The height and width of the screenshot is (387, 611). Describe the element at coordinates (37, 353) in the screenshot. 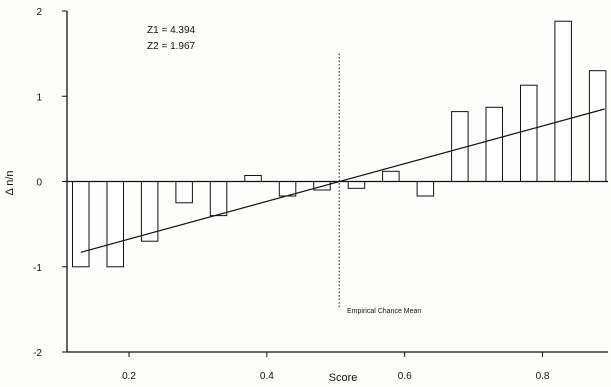

I see `y-tick-label--2: -2` at that location.